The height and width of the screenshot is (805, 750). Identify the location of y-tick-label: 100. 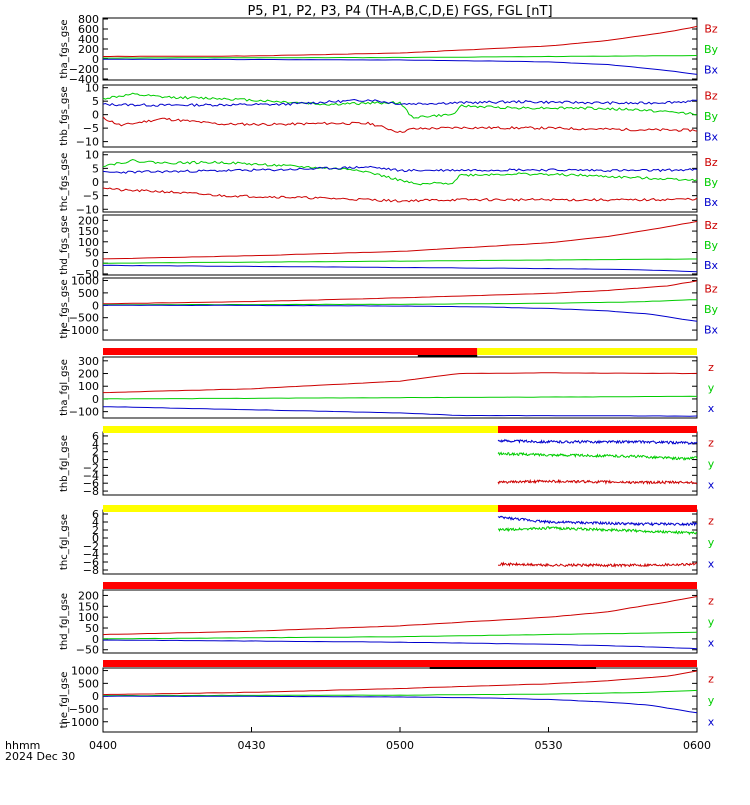
(88, 617).